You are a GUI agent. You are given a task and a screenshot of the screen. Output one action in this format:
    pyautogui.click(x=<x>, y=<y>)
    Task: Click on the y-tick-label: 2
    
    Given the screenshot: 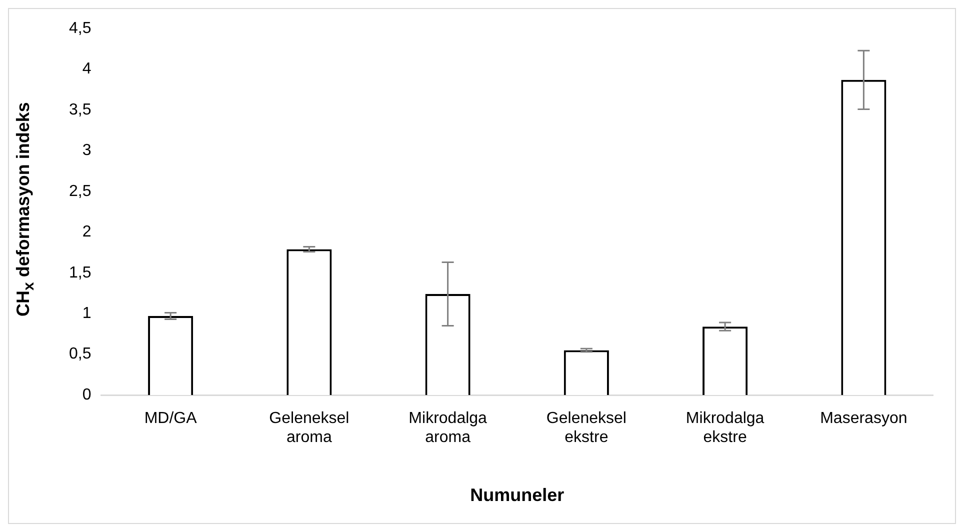 What is the action you would take?
    pyautogui.click(x=87, y=232)
    